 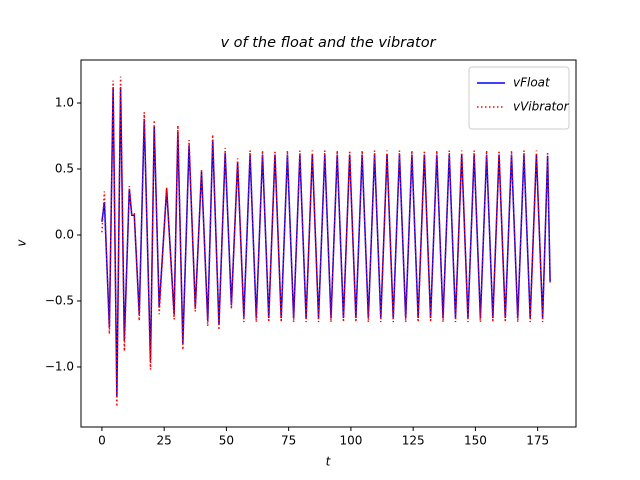 I want to click on y-tick-label: −0.5, so click(x=59, y=300).